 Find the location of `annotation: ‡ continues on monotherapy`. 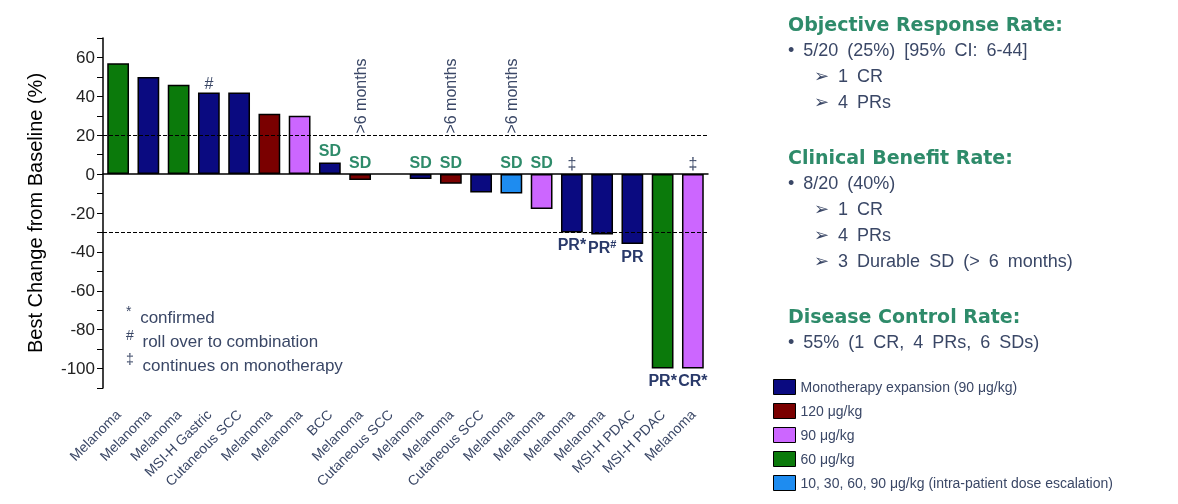

annotation: ‡ continues on monotherapy is located at coordinates (235, 363).